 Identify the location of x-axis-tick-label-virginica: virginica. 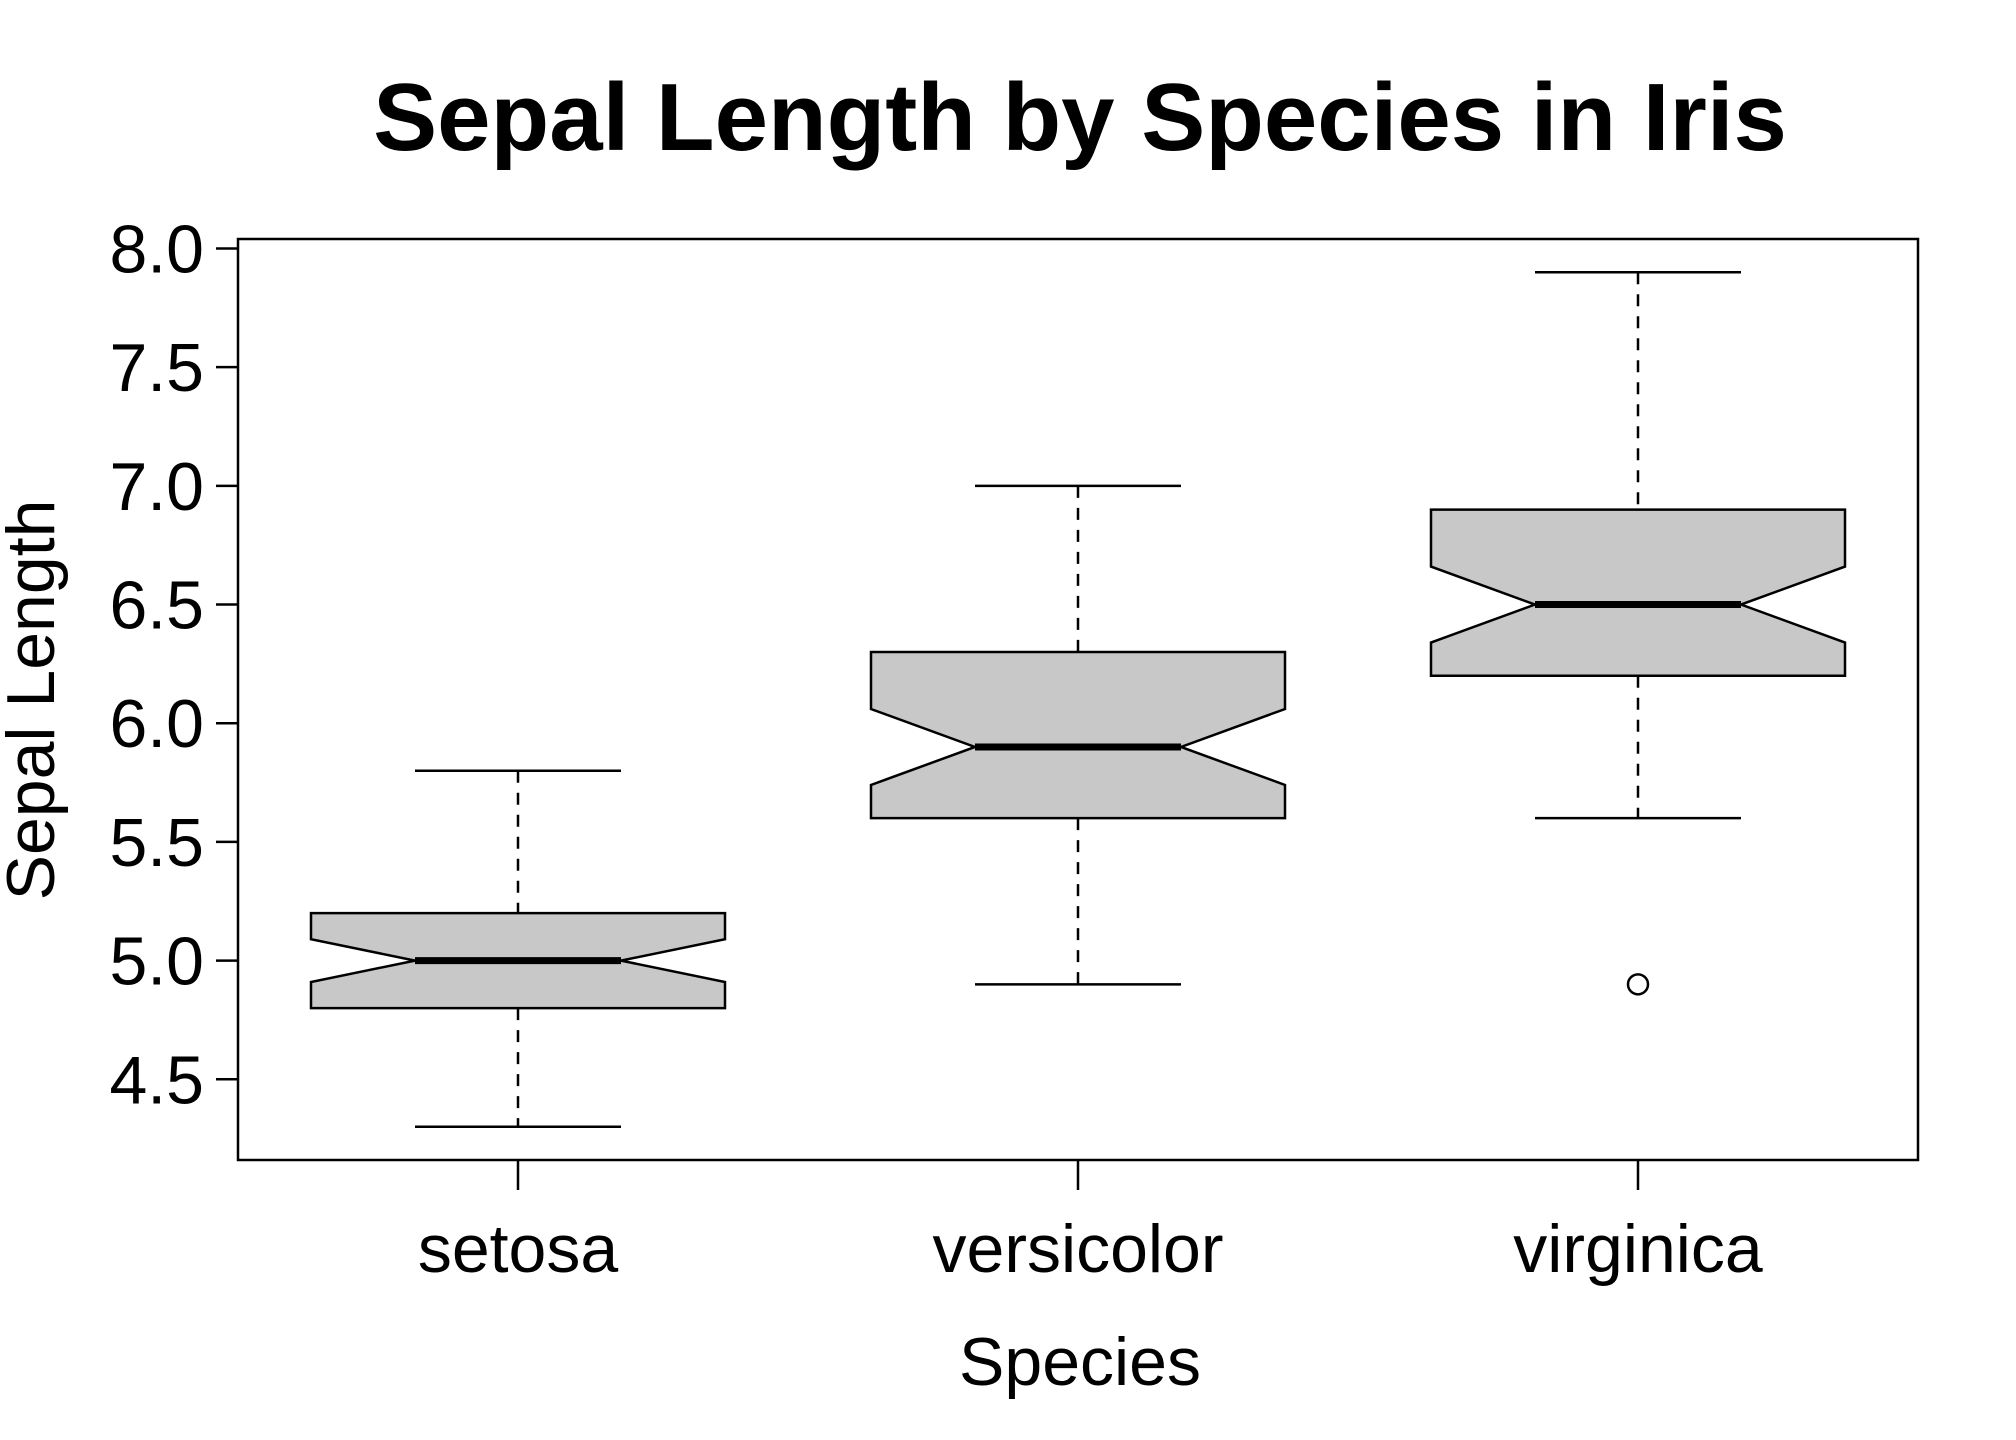
(1638, 1249).